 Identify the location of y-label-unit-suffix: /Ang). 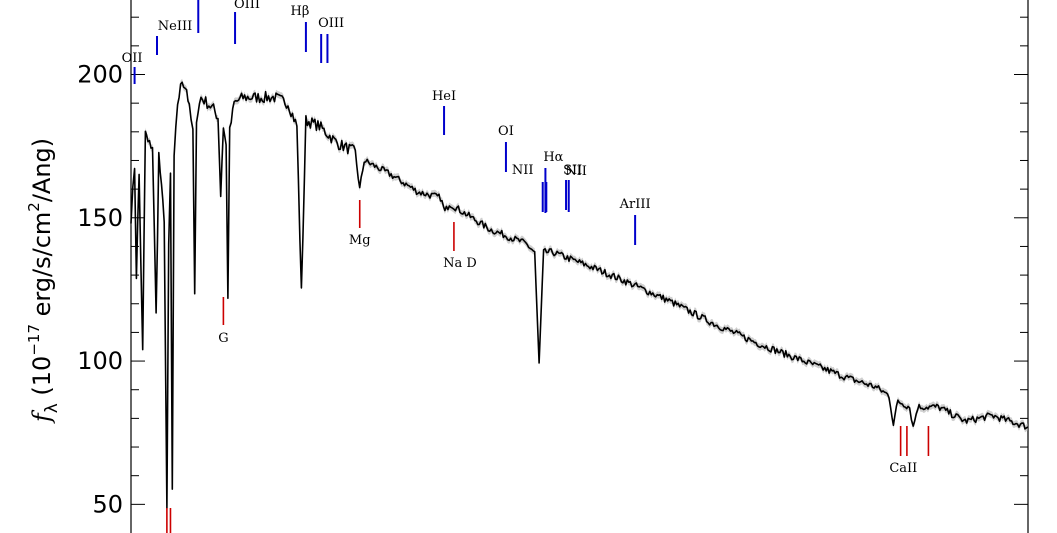
(42, 170).